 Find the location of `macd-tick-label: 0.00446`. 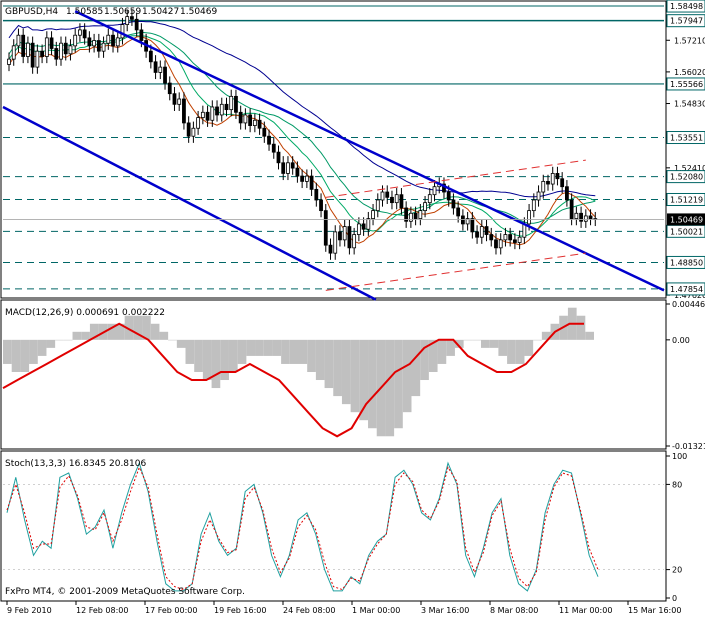

macd-tick-label: 0.00446 is located at coordinates (688, 304).